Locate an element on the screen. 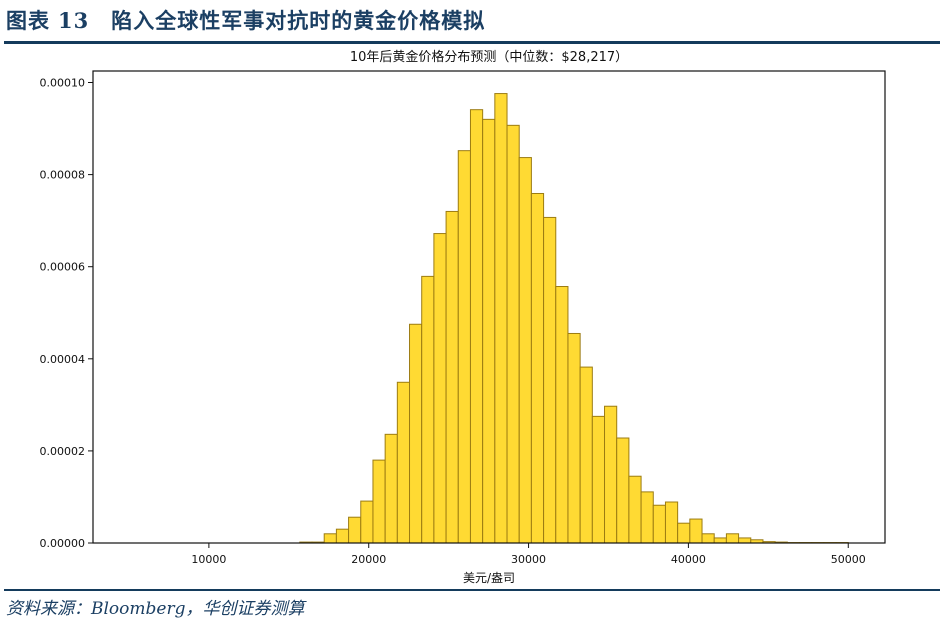 This screenshot has width=944, height=626. source-note: 资料来源：Bloomberg，华创证券测算 is located at coordinates (155, 609).